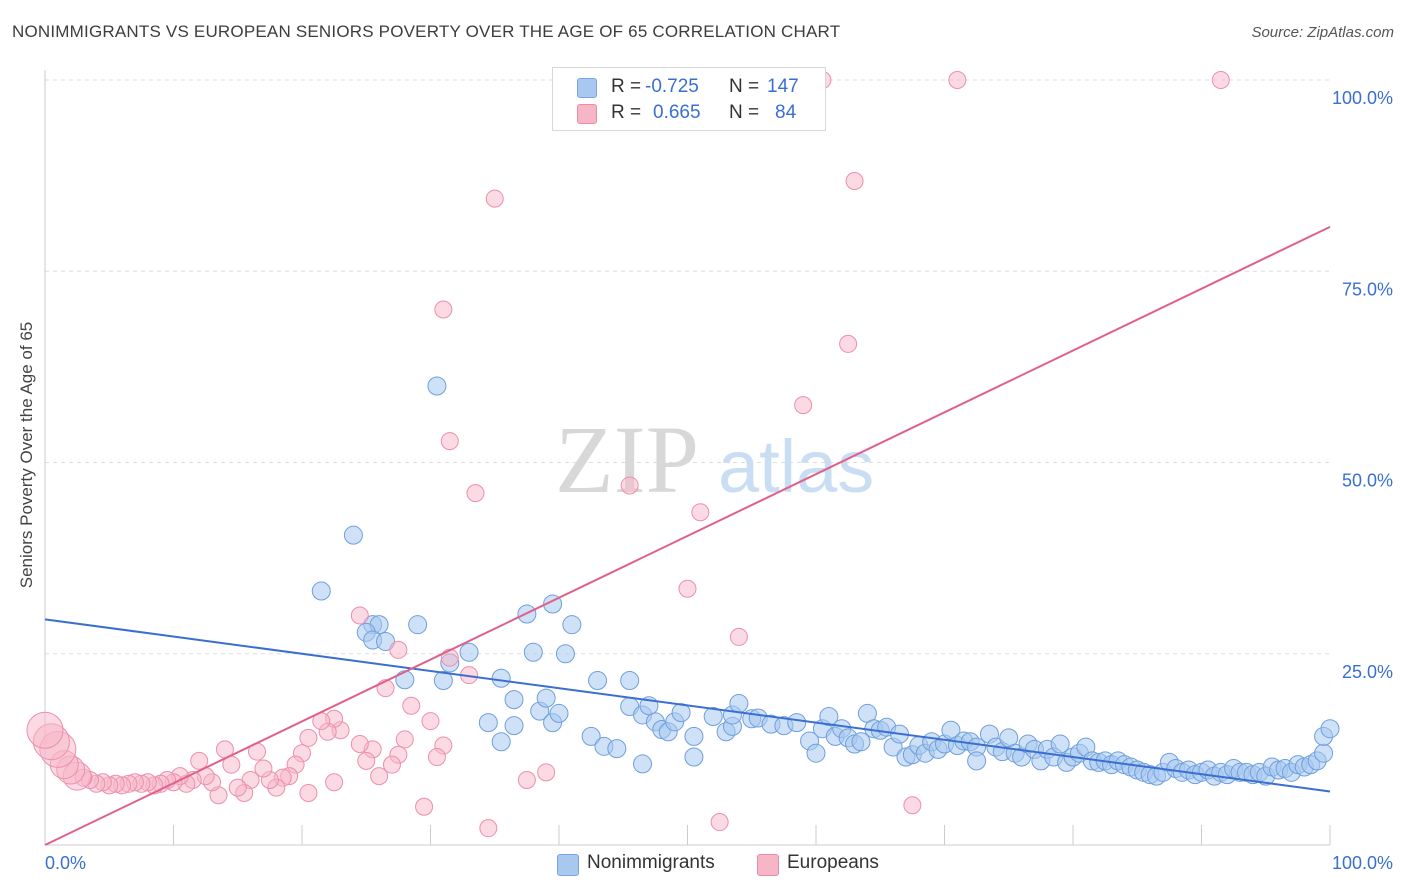 This screenshot has height=892, width=1406. Describe the element at coordinates (1362, 98) in the screenshot. I see `y-tick-label: 100.0%` at that location.